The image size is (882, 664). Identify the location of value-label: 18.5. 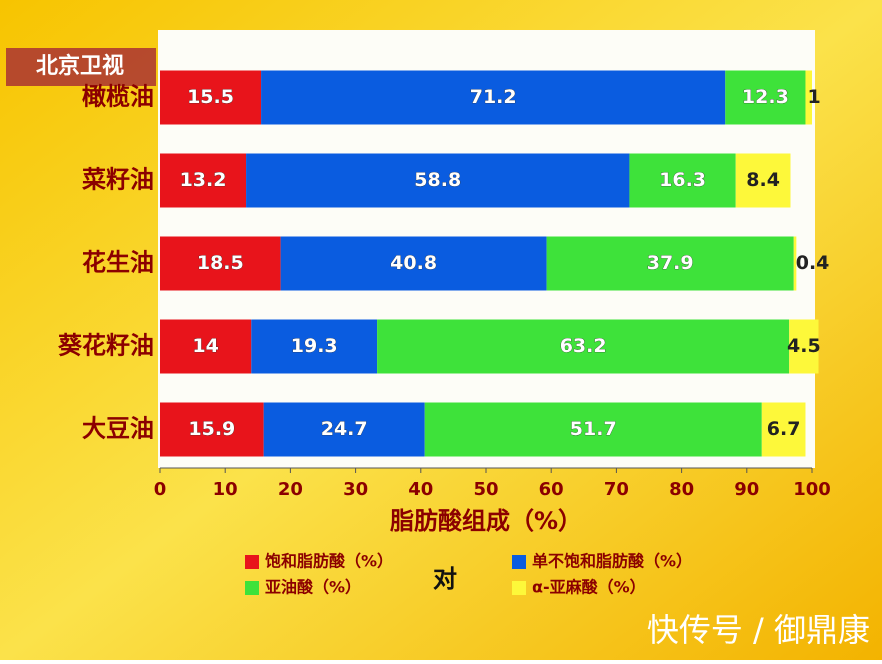
(220, 263).